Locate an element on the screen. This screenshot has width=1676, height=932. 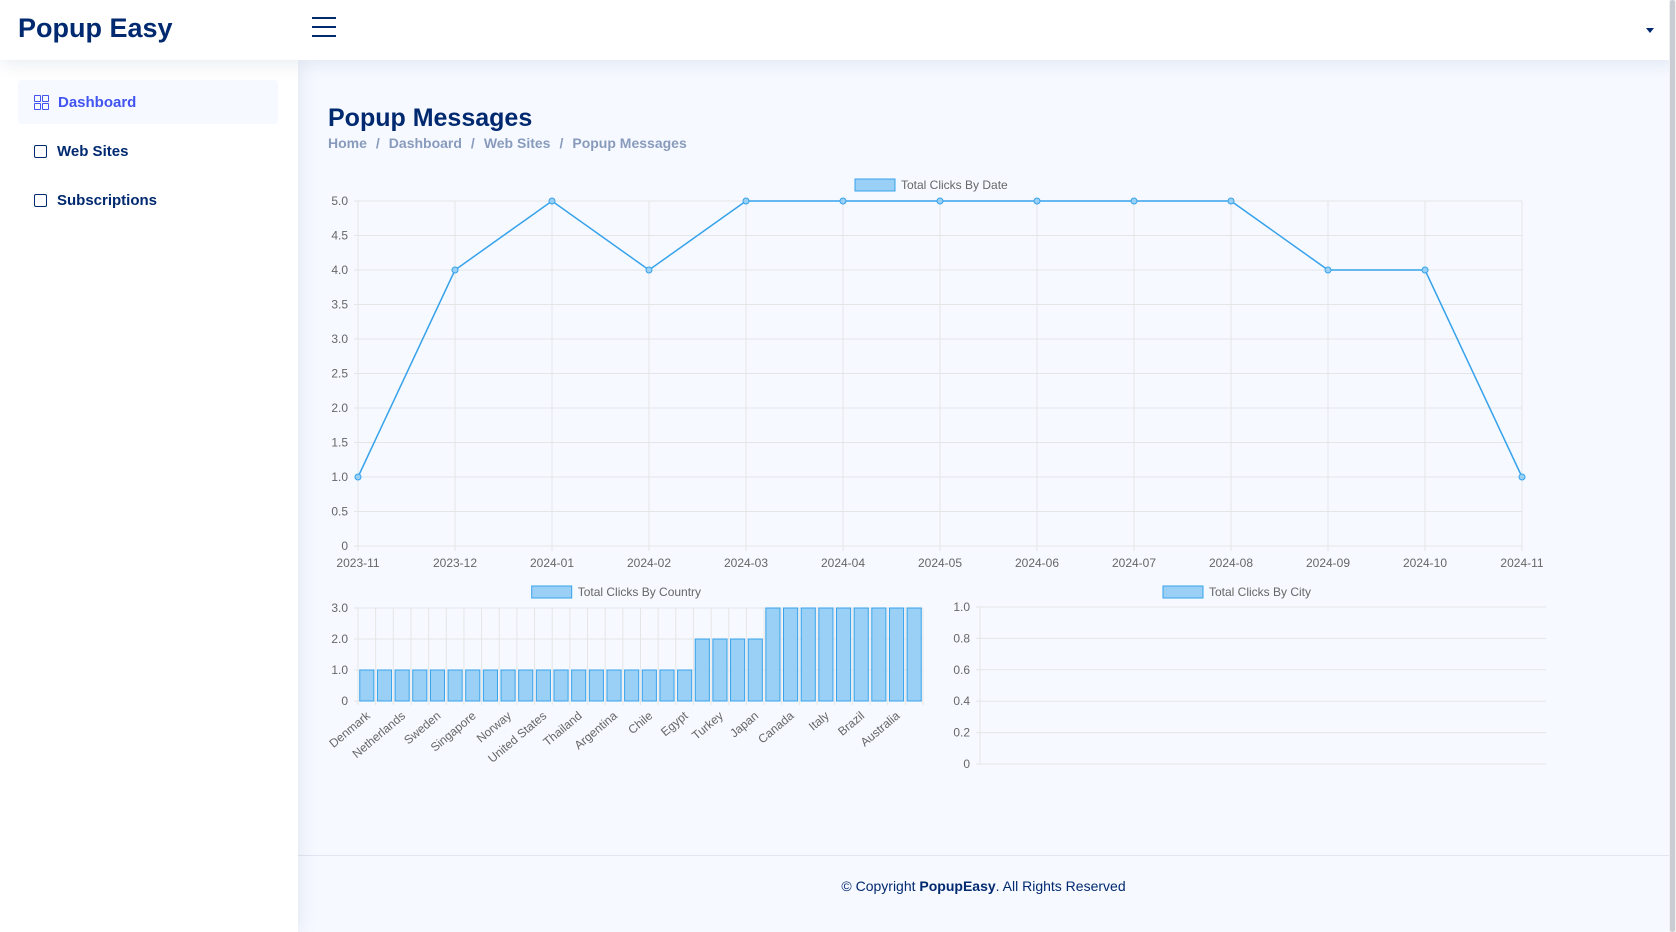
city-chart-y-tick-label: 0.8 is located at coordinates (961, 638).